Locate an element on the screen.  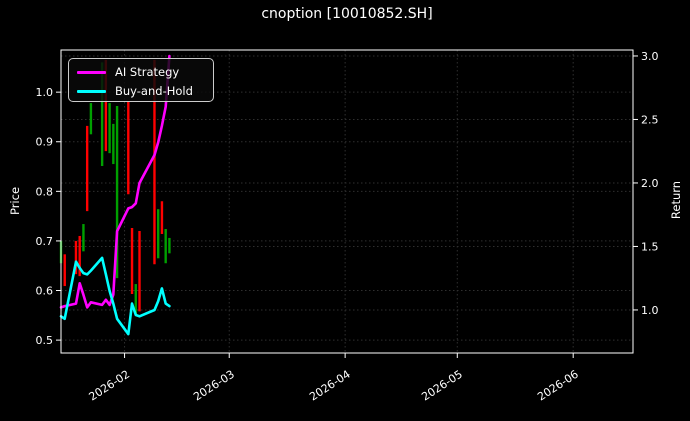
return-axis-label: Return is located at coordinates (676, 200).